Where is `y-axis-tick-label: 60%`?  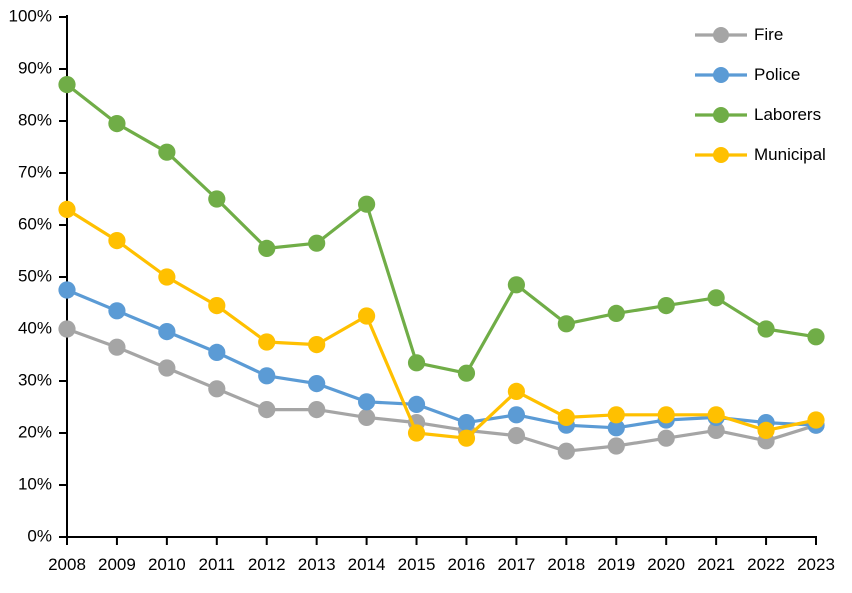
y-axis-tick-label: 60% is located at coordinates (35, 223).